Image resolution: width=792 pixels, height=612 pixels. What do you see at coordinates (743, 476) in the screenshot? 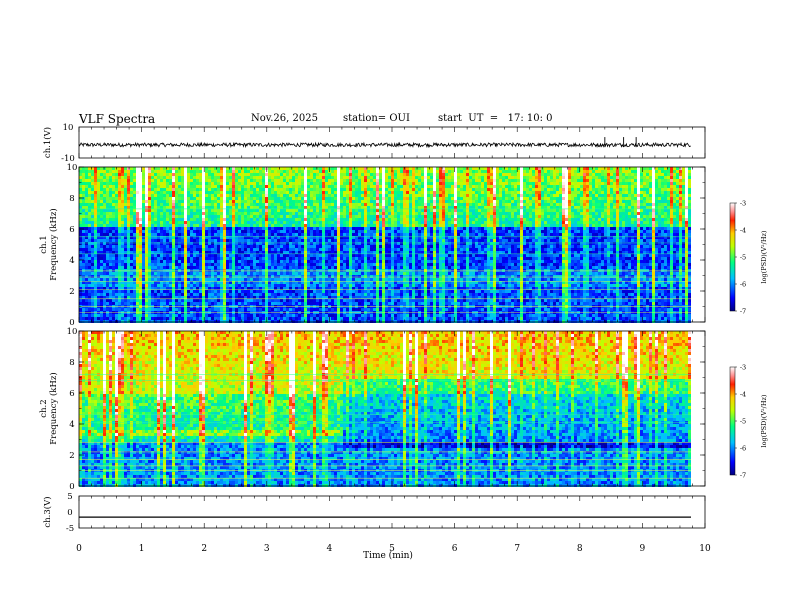
I see `ch2-colorbar-tick-label: -7` at bounding box center [743, 476].